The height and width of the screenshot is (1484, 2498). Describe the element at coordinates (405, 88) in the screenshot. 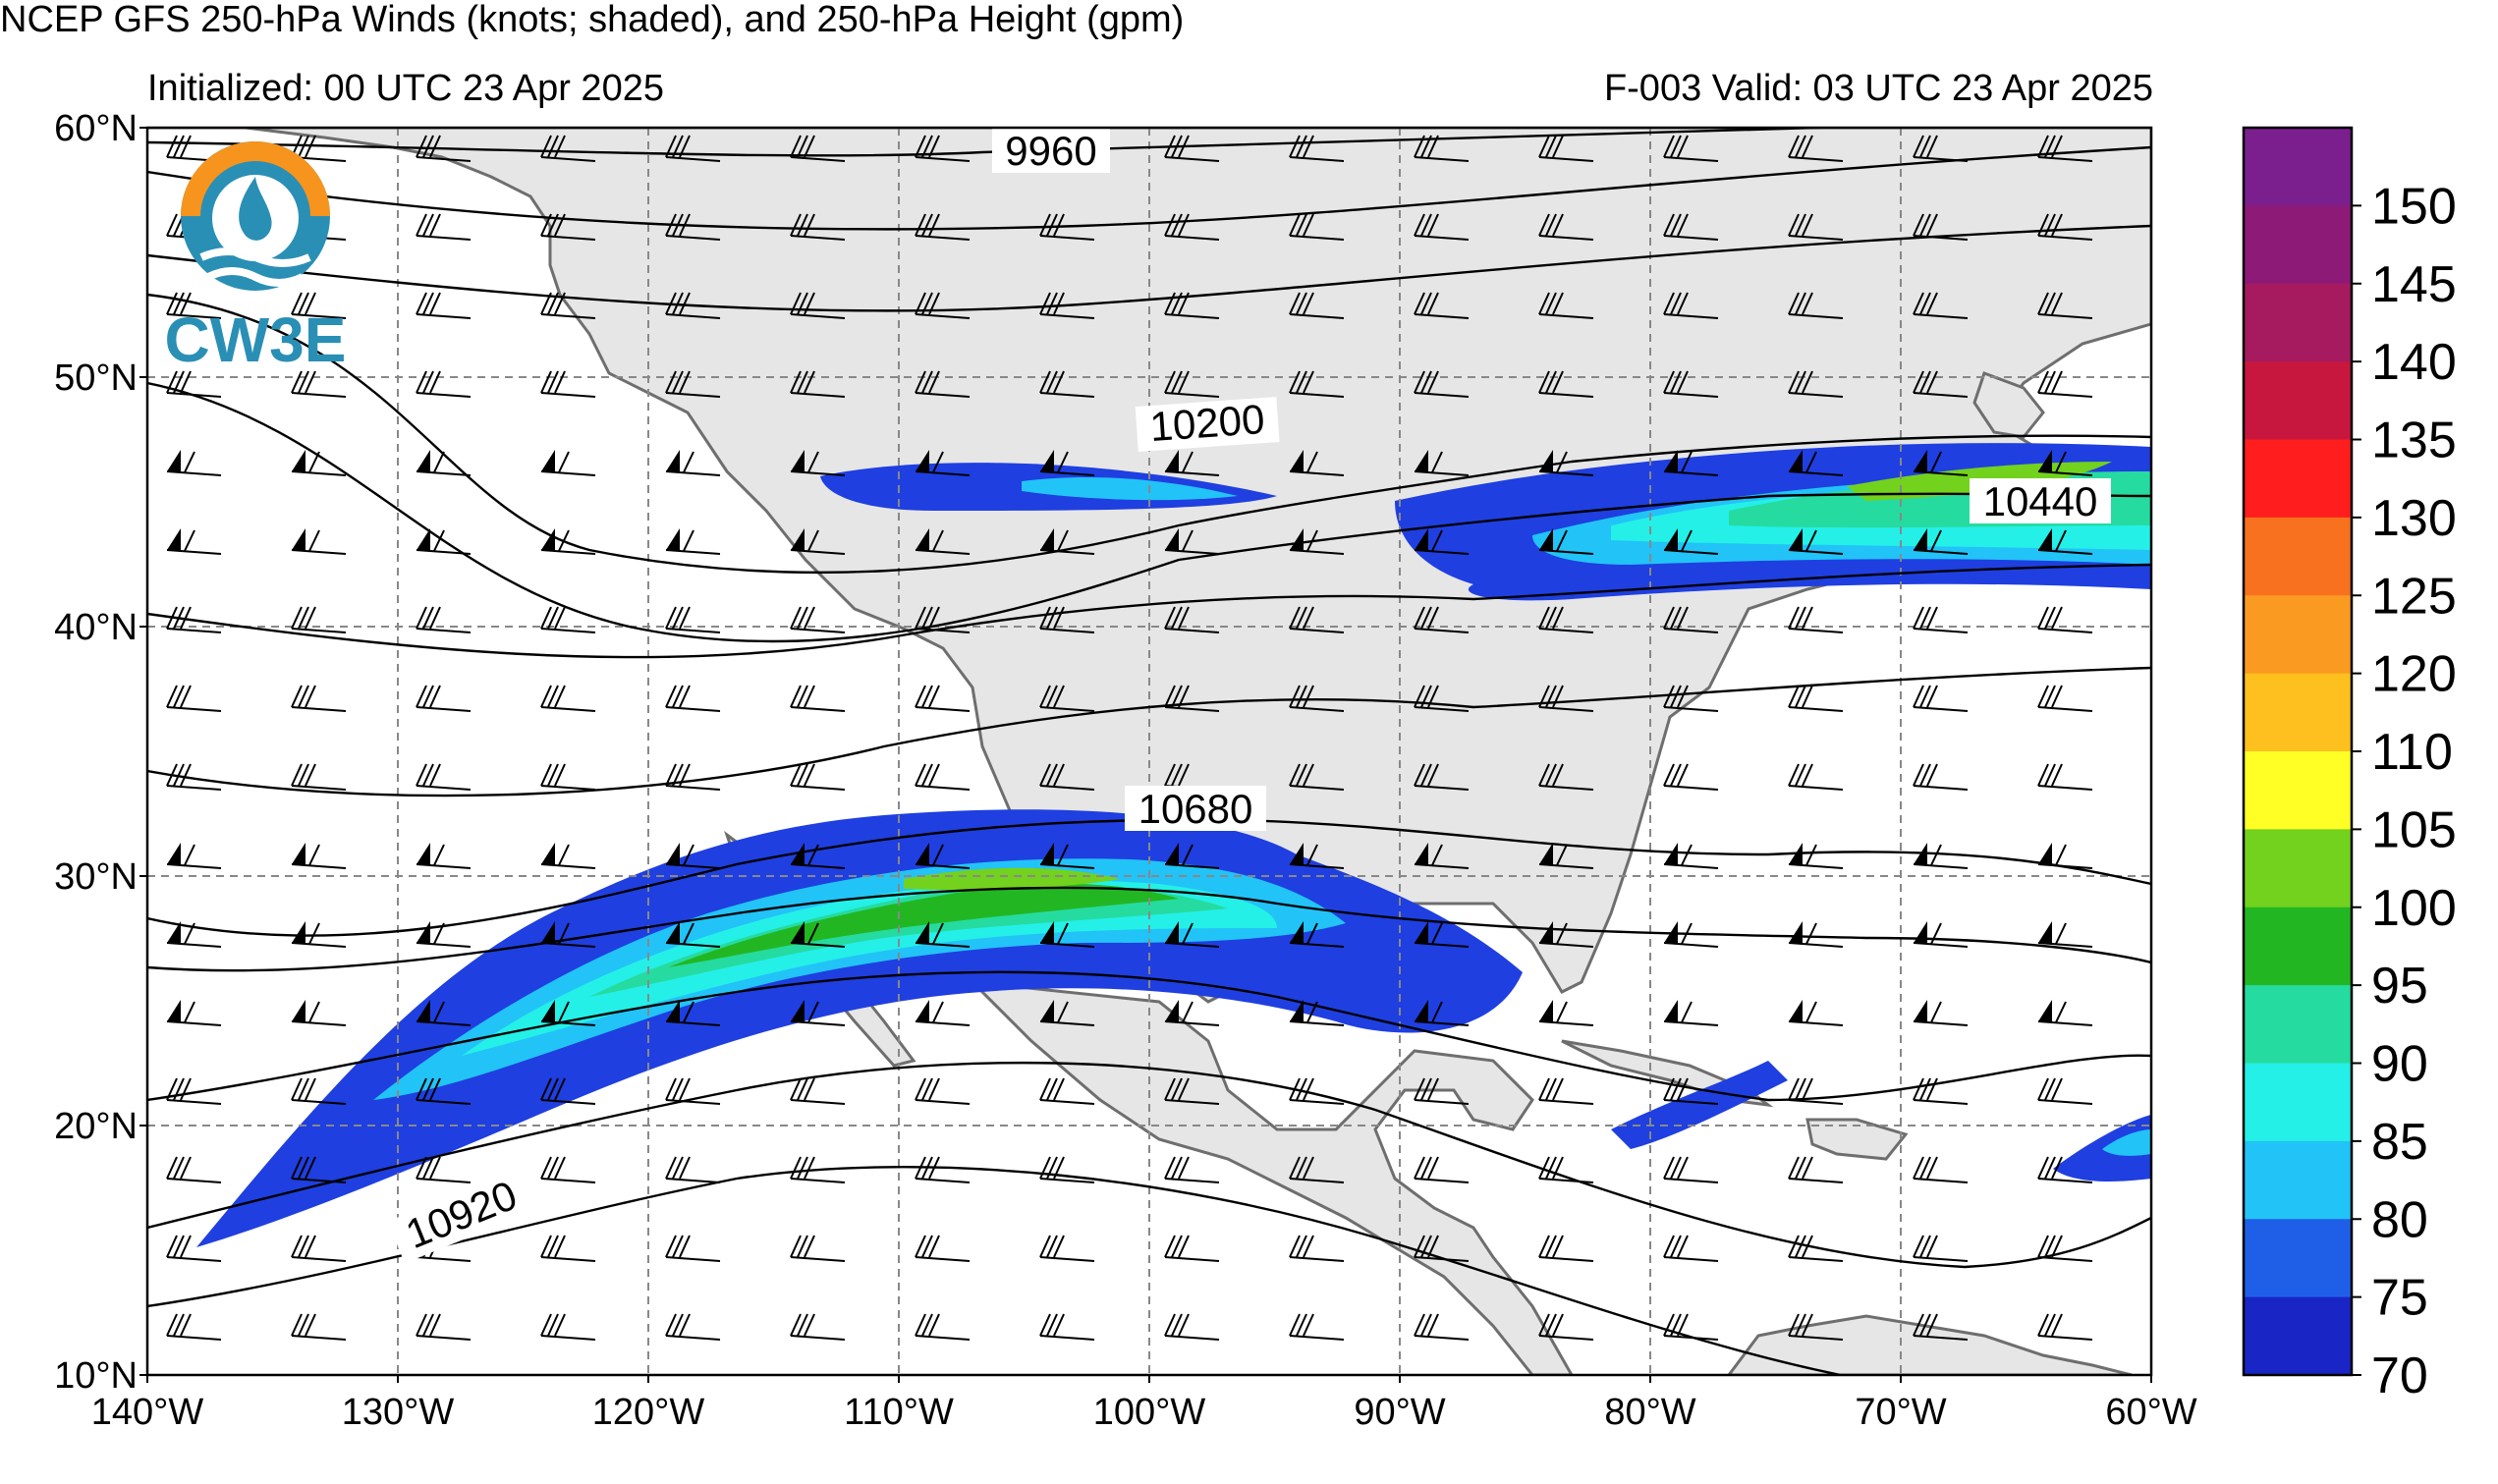

I see `initialized-label: Initialized: 00 UTC 23 Apr 2025` at that location.